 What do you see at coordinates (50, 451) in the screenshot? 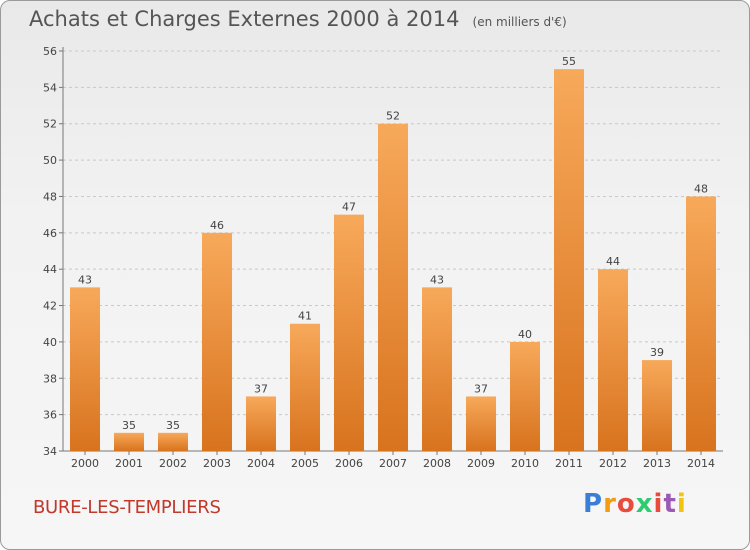
I see `y-tick-label: 34` at bounding box center [50, 451].